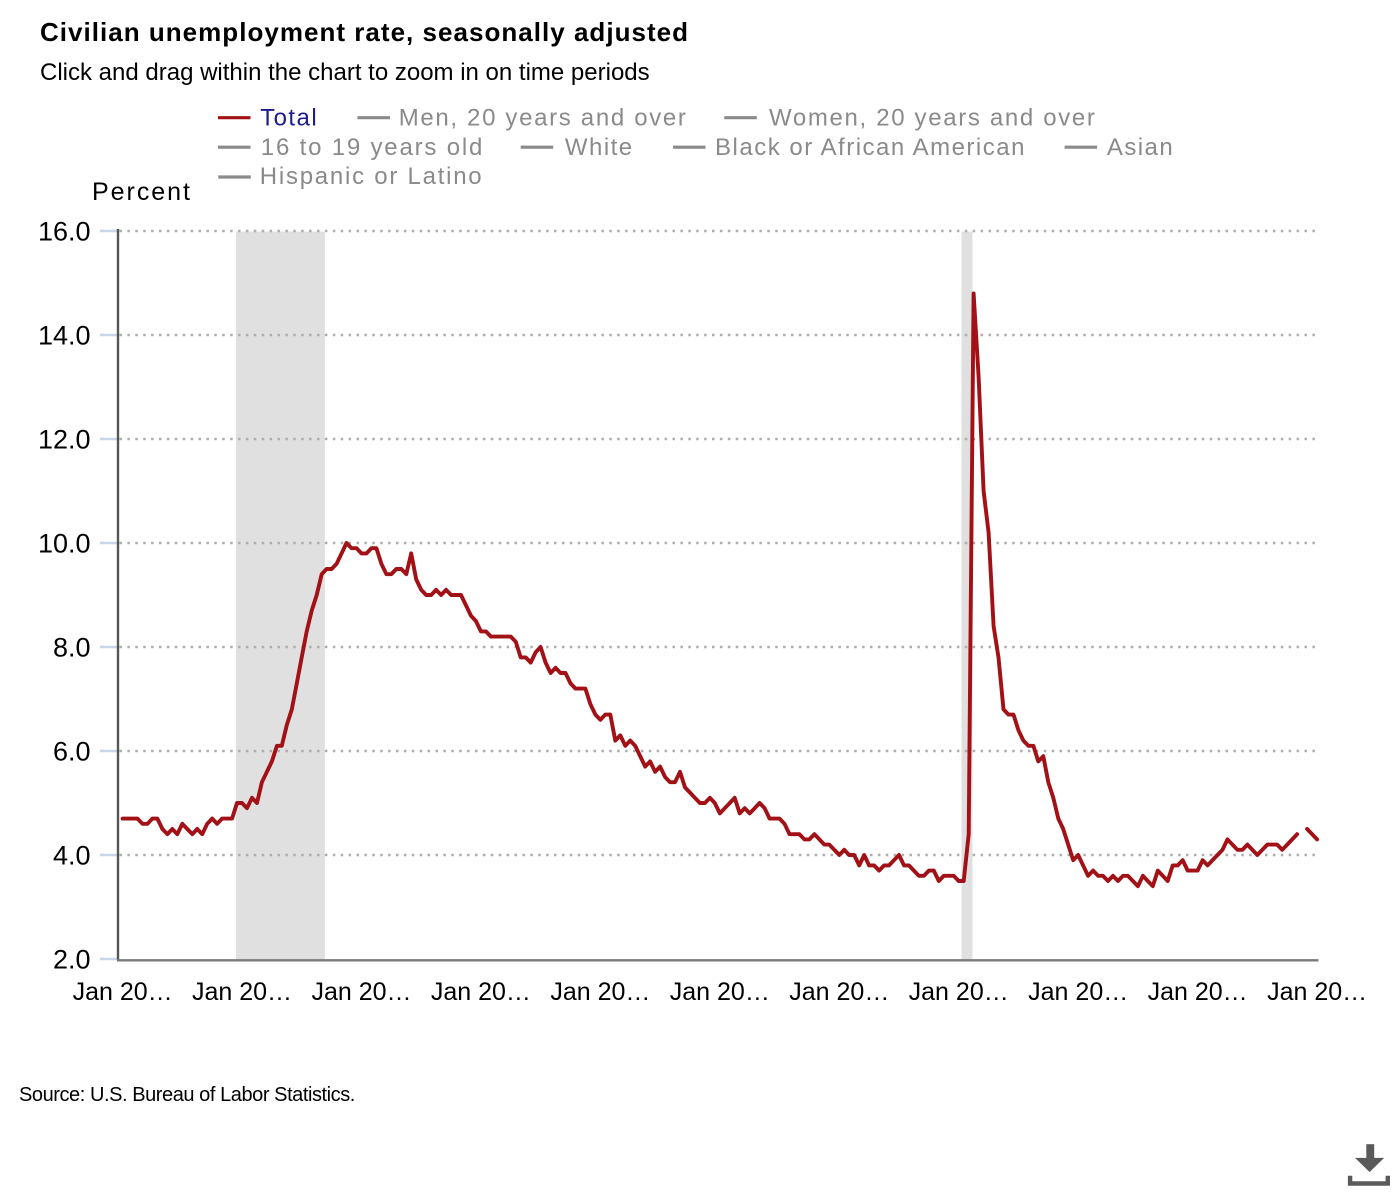 The image size is (1400, 1200). I want to click on svg-text: 16.0, so click(64, 232).